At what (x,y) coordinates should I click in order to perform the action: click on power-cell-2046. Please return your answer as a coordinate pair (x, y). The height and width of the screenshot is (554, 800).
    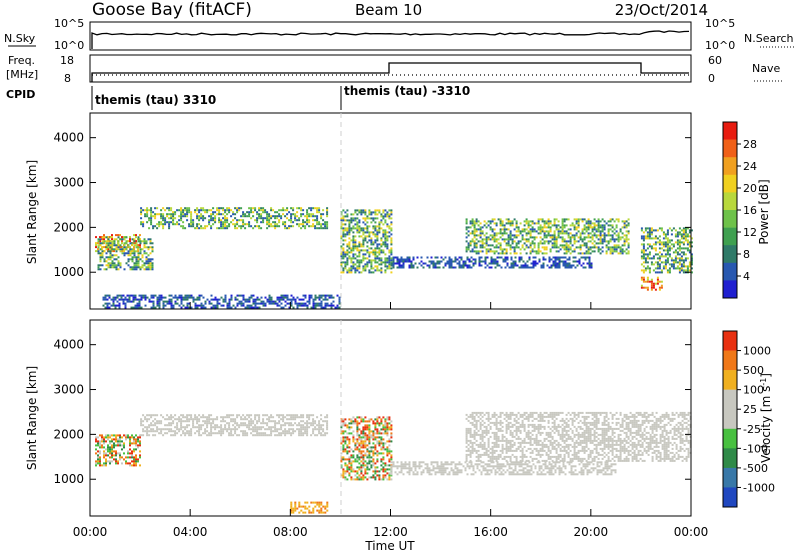
    Looking at the image, I should click on (542, 231).